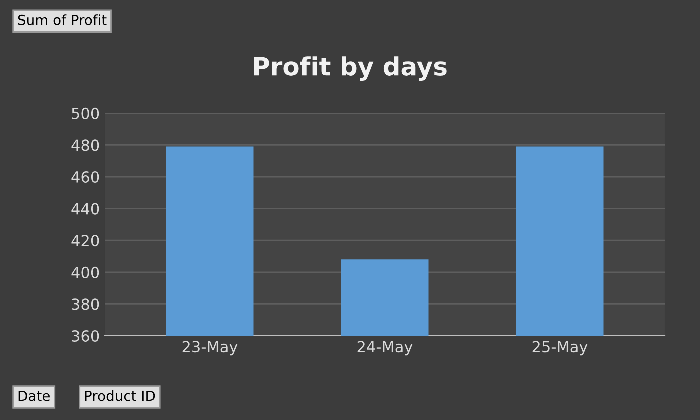 The image size is (700, 420). I want to click on y-tick-label: 440, so click(86, 209).